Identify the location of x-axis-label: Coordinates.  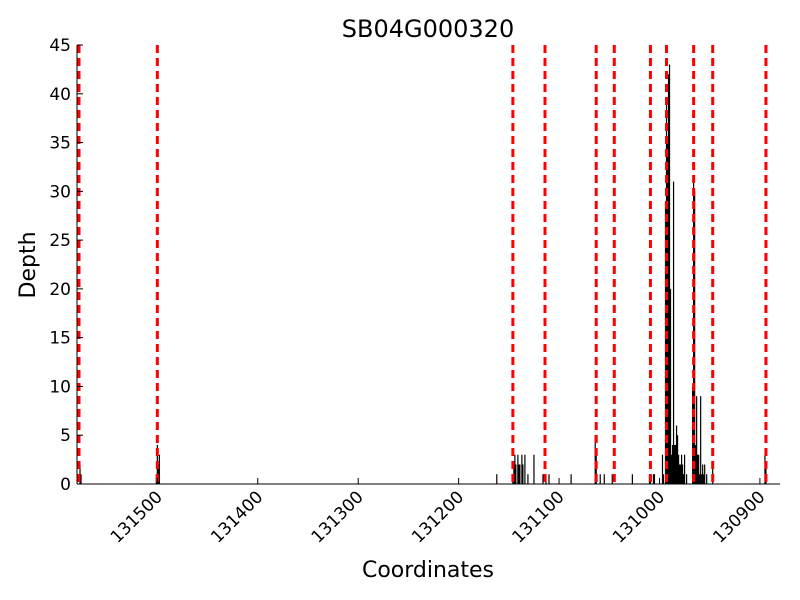
(428, 570).